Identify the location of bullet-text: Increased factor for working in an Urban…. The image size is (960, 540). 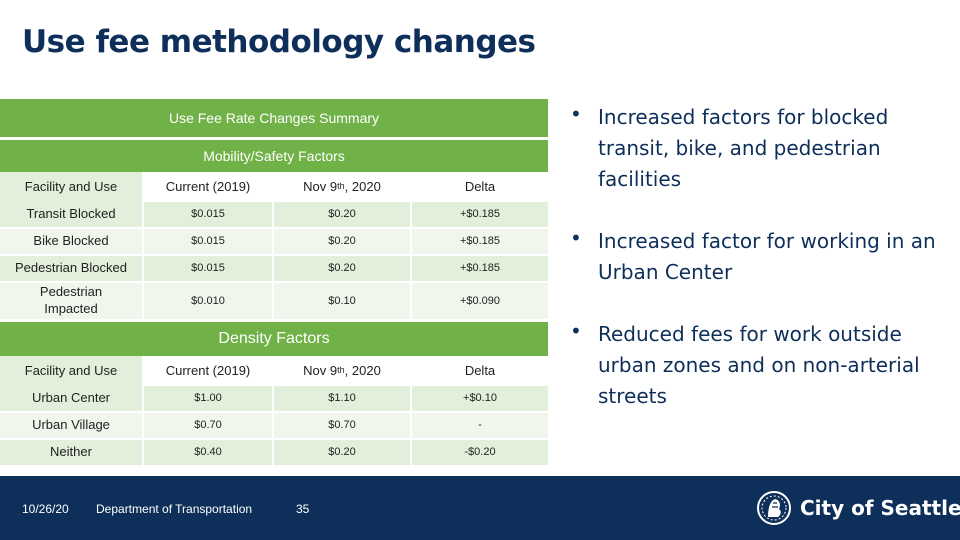
(767, 256).